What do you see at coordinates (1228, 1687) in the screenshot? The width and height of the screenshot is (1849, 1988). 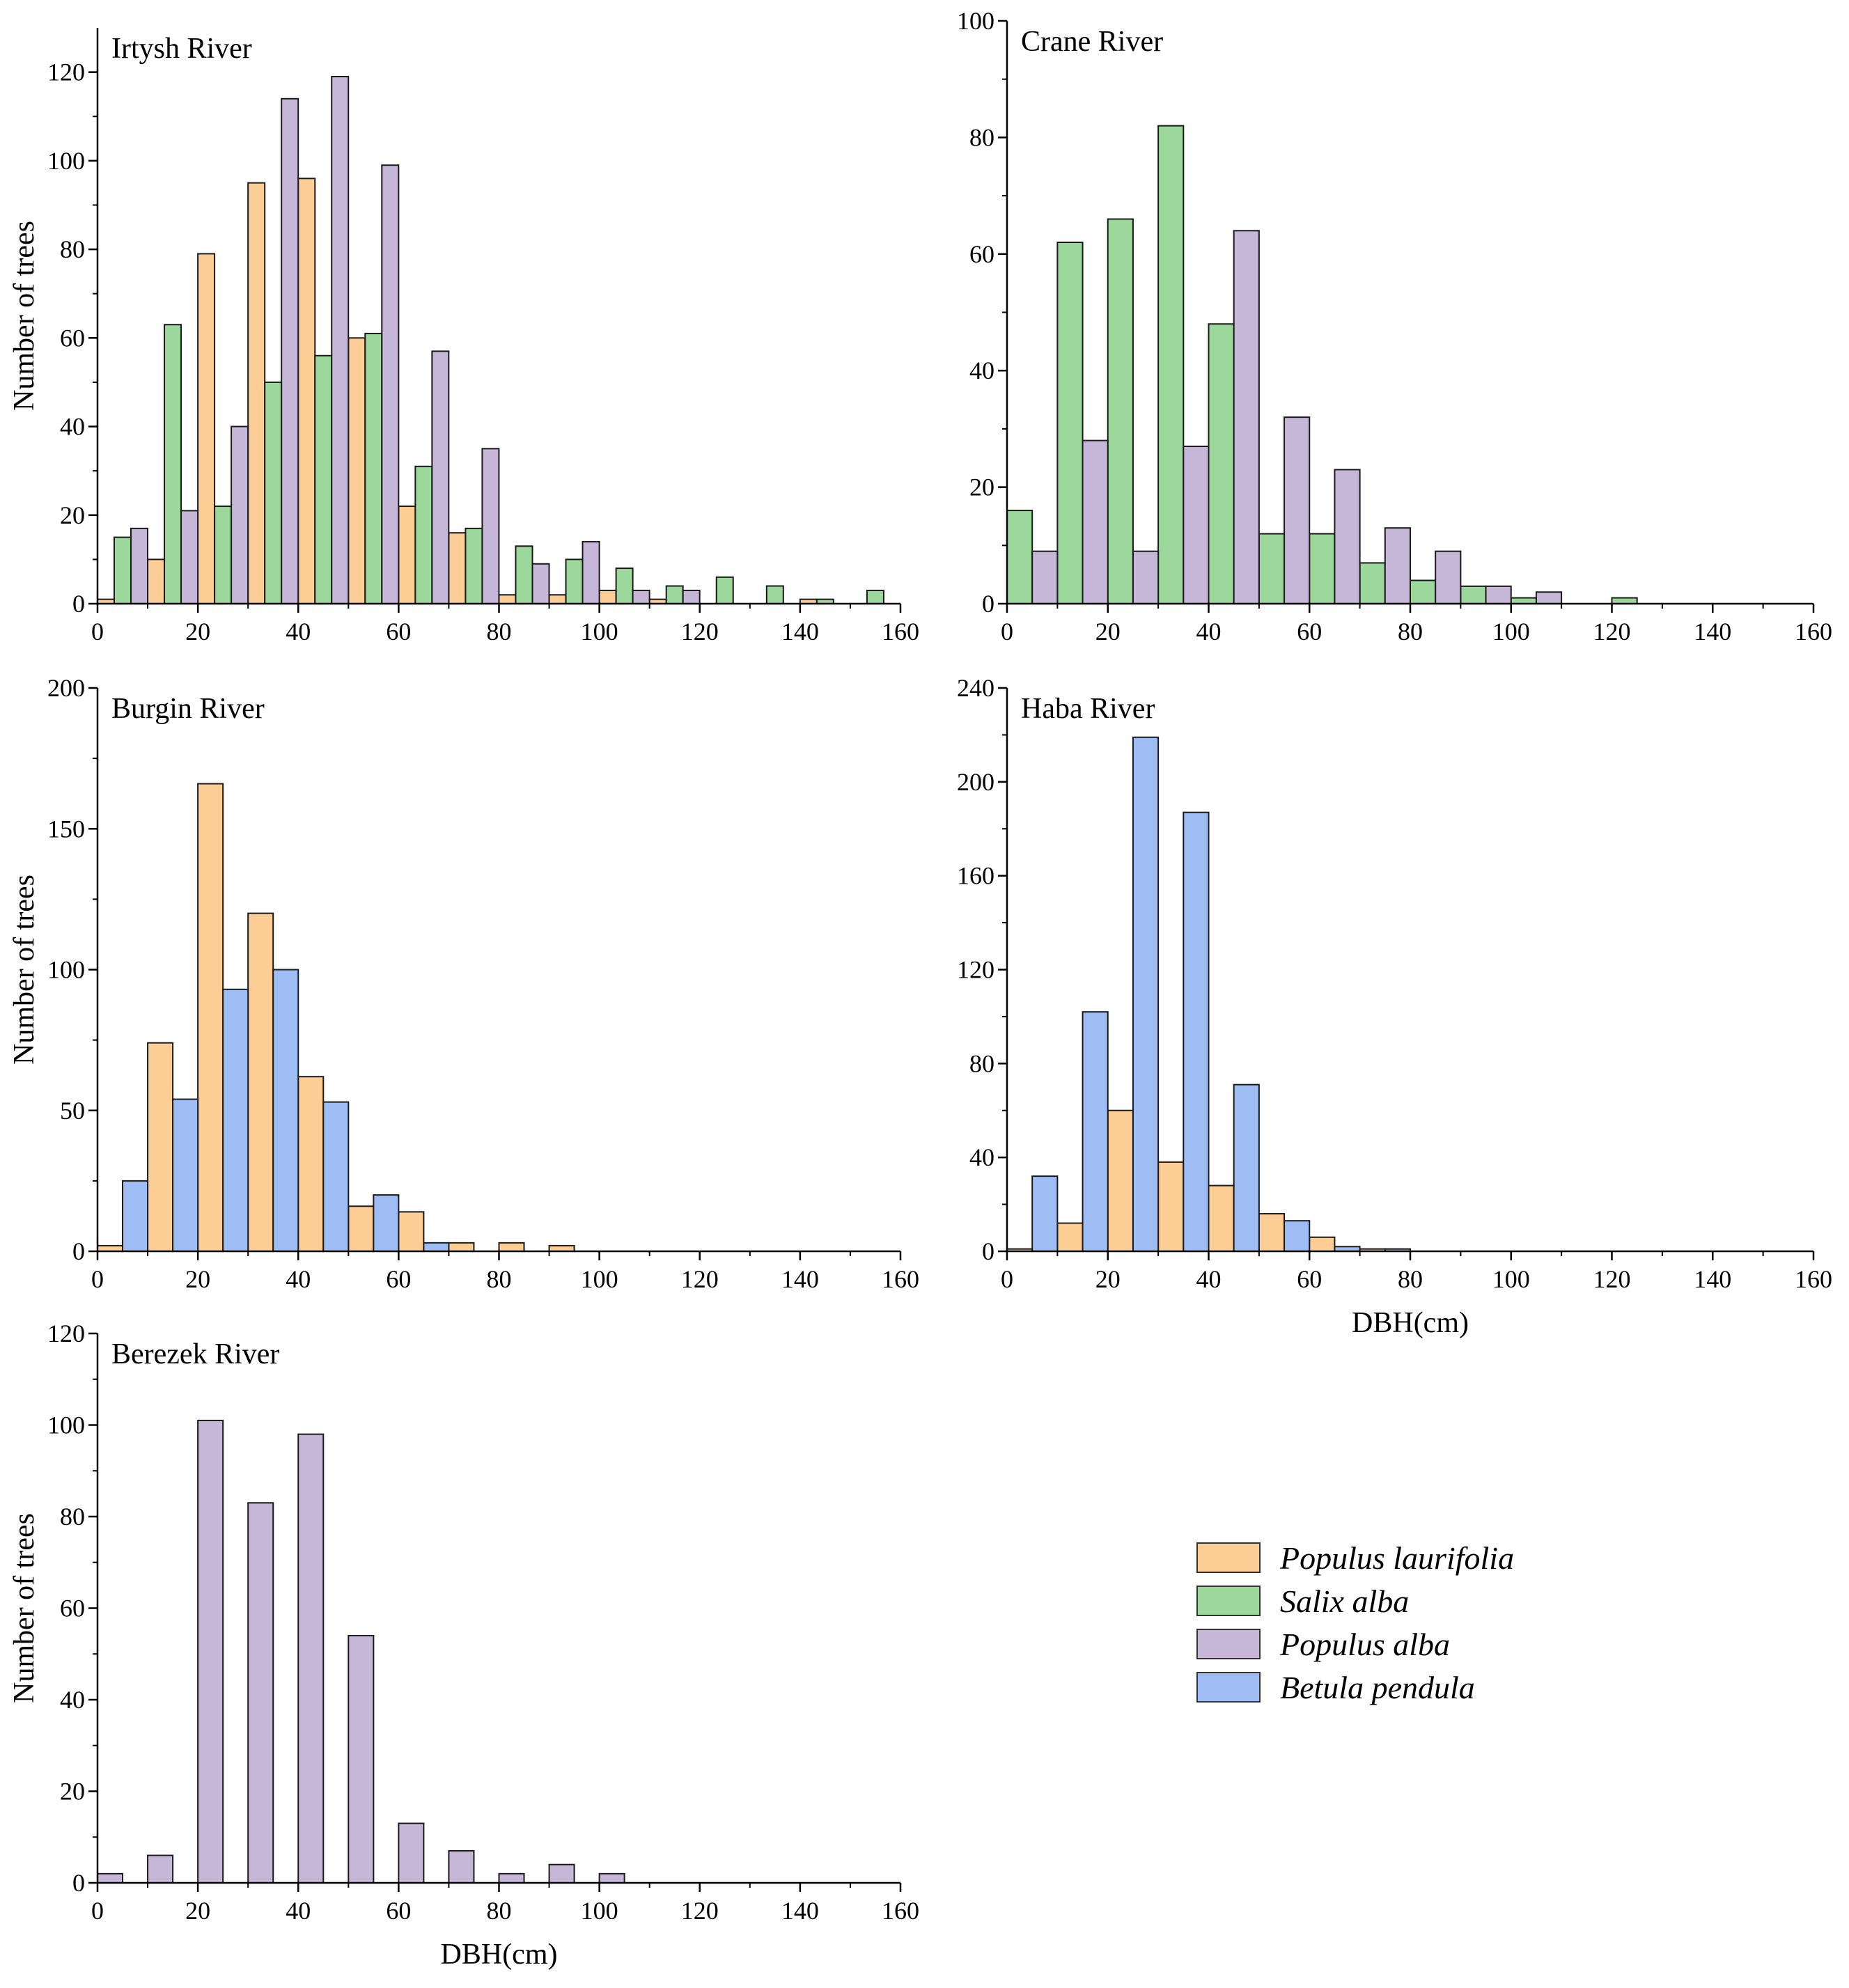 I see `legend-swatch-betula-pendula` at bounding box center [1228, 1687].